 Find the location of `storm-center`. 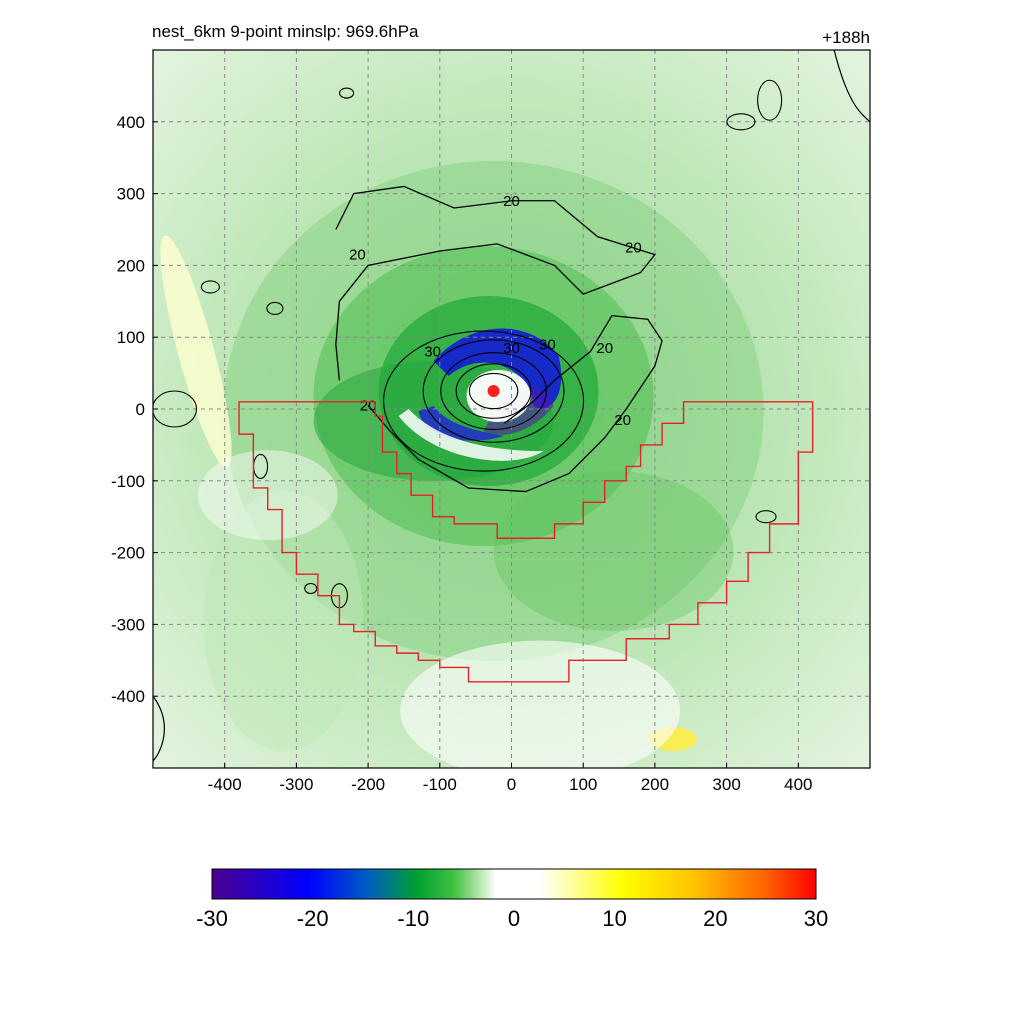

storm-center is located at coordinates (493, 391).